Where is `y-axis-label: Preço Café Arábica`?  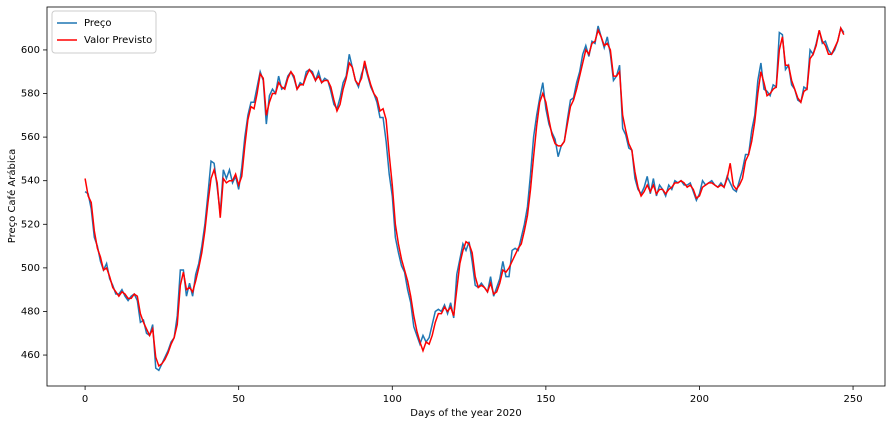
y-axis-label: Preço Café Arábica is located at coordinates (12, 196).